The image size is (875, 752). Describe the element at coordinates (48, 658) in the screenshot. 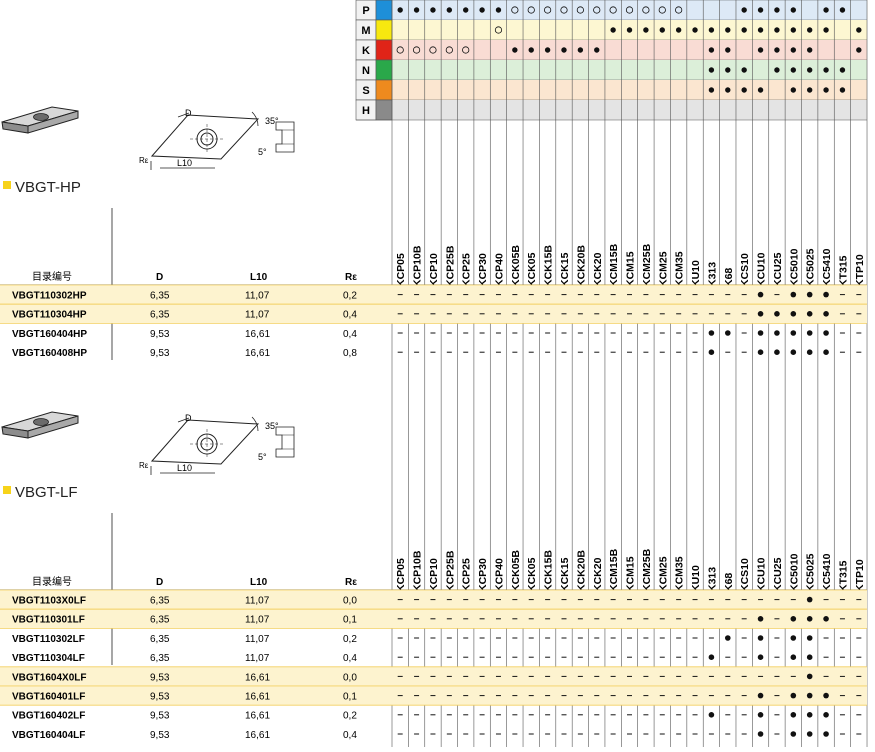

I see `catalog-number: VBGT110304LF` at that location.